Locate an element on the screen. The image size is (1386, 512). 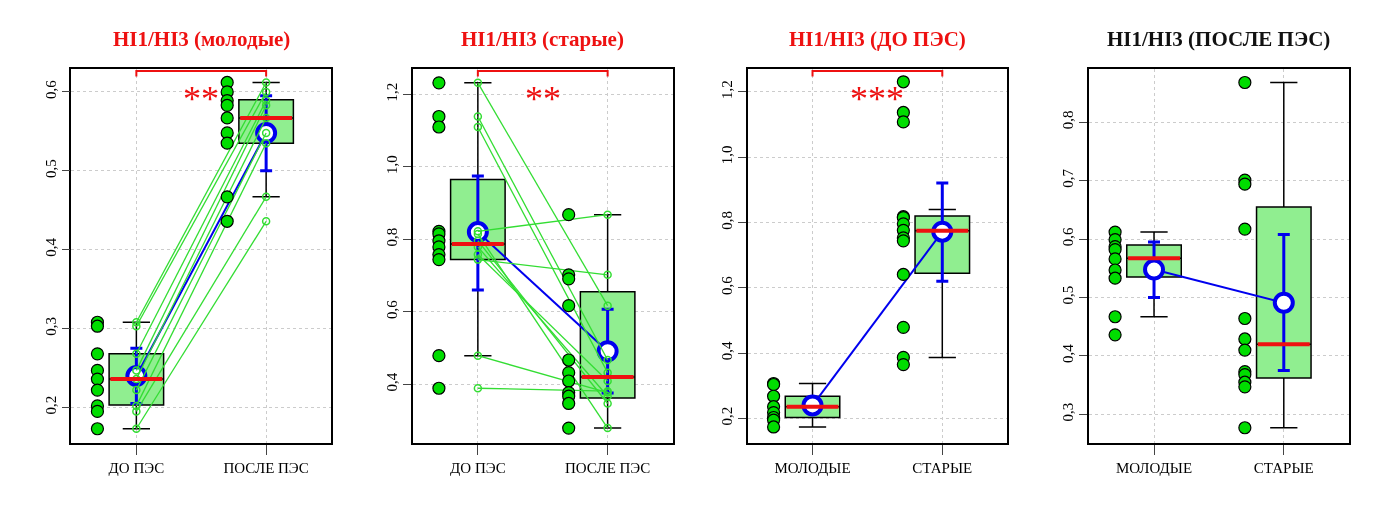
annotation: *** is located at coordinates (877, 99).